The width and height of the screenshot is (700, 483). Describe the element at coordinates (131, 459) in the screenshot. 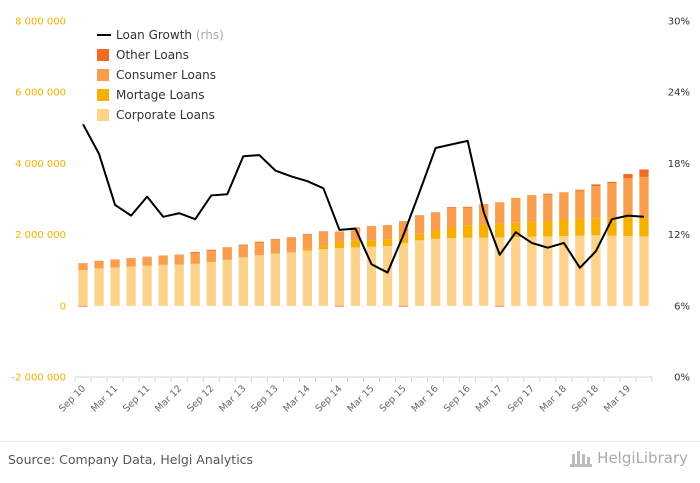

I see `source-note: Source: Company Data, Helgi Analytics` at that location.